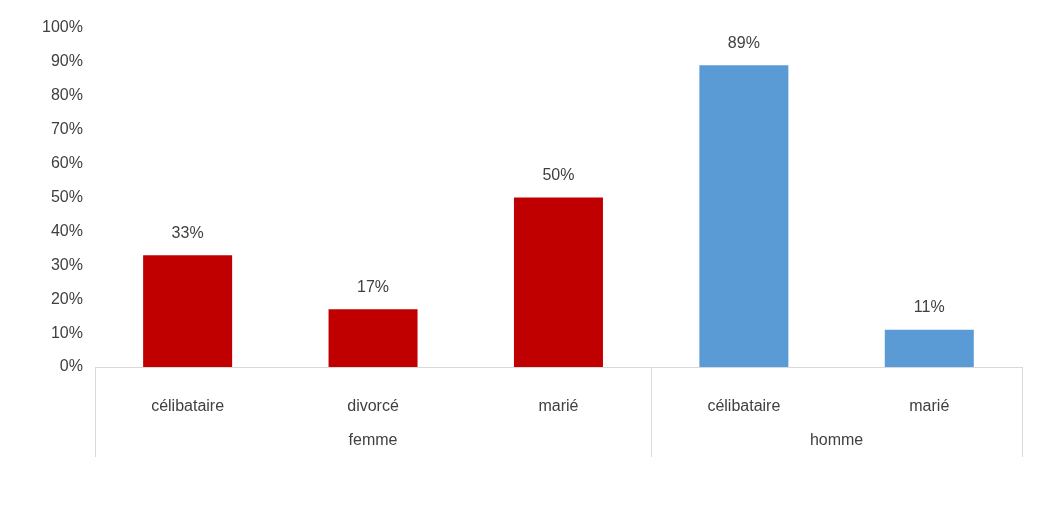  I want to click on y-tick-label: 10%, so click(66, 332).